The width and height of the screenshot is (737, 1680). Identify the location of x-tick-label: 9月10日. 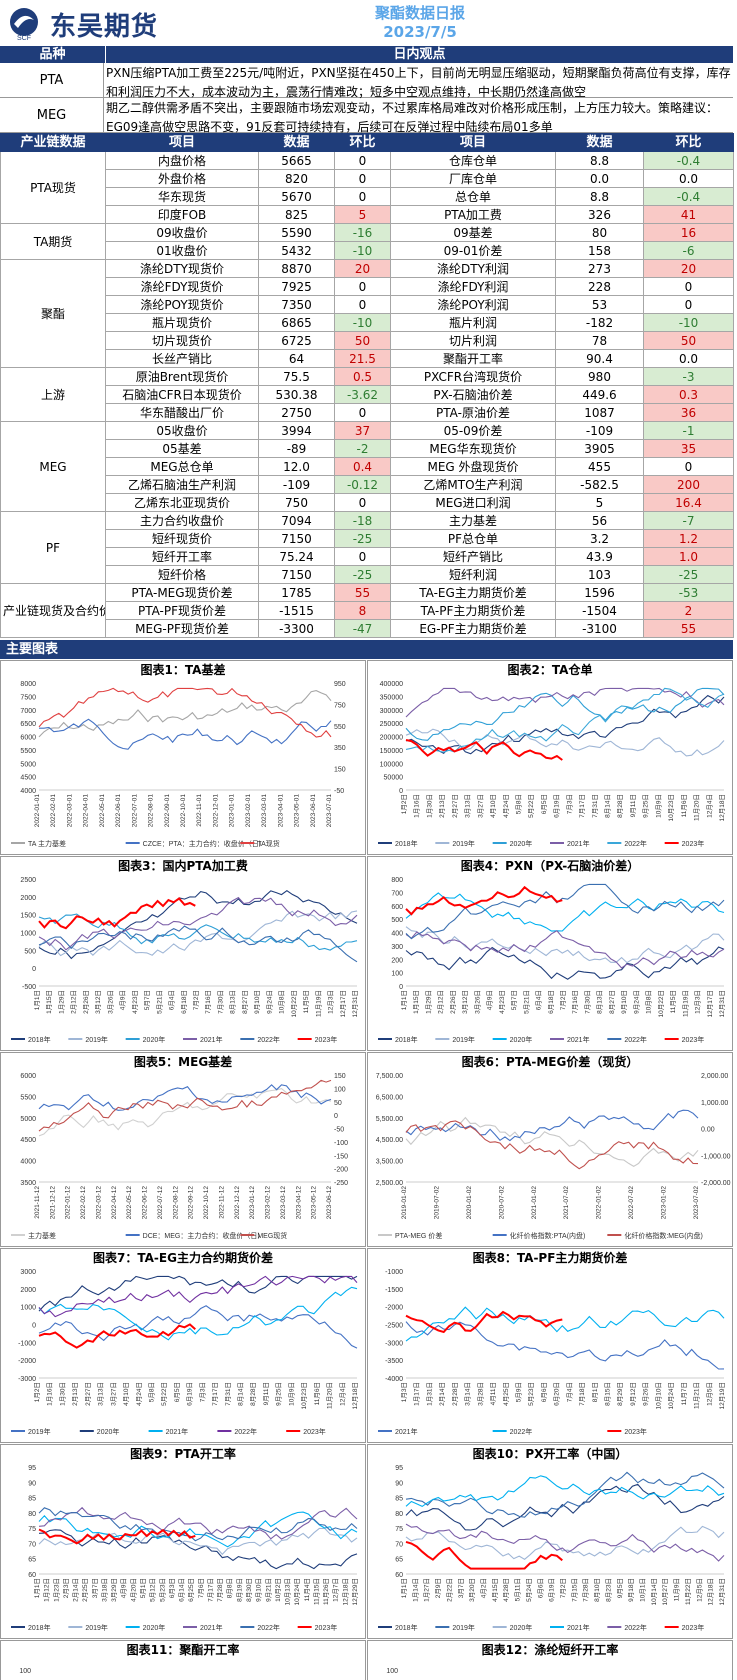
(624, 1002).